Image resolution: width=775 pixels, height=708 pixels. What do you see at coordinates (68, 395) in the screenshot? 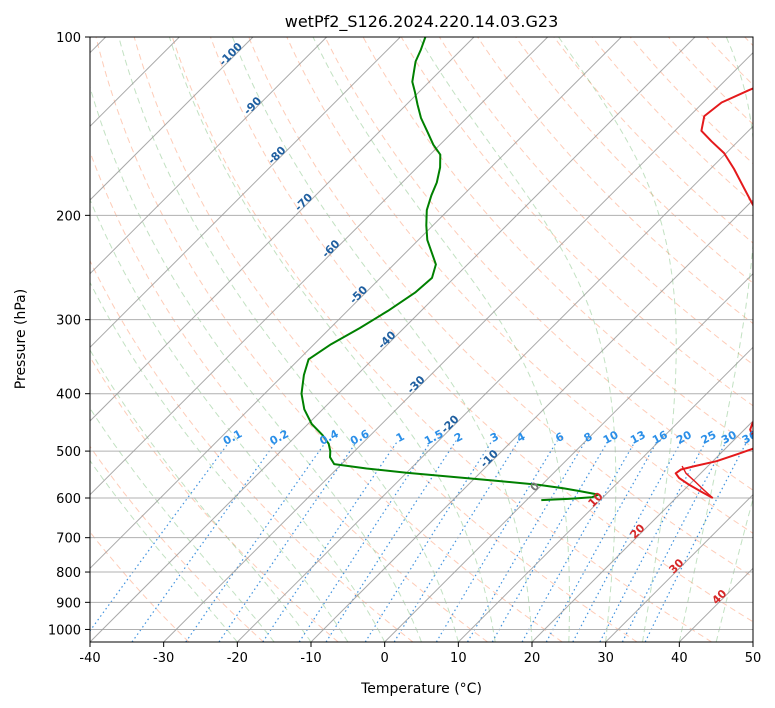
I see `y-tick-label: 400` at bounding box center [68, 395].